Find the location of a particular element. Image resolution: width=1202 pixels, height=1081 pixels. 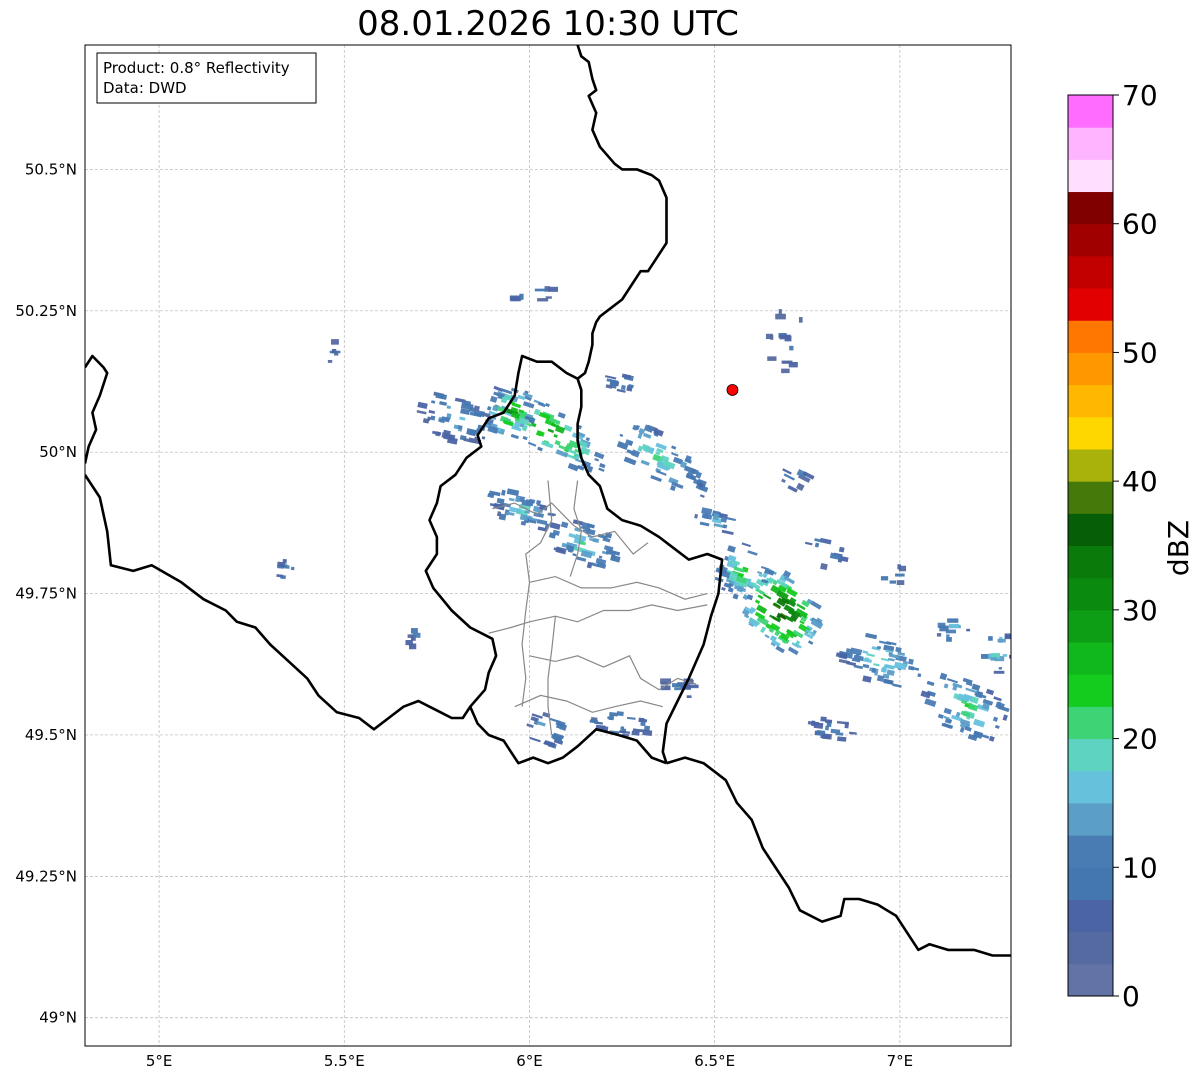

lon-tick-label: 6.5°E is located at coordinates (714, 1061).